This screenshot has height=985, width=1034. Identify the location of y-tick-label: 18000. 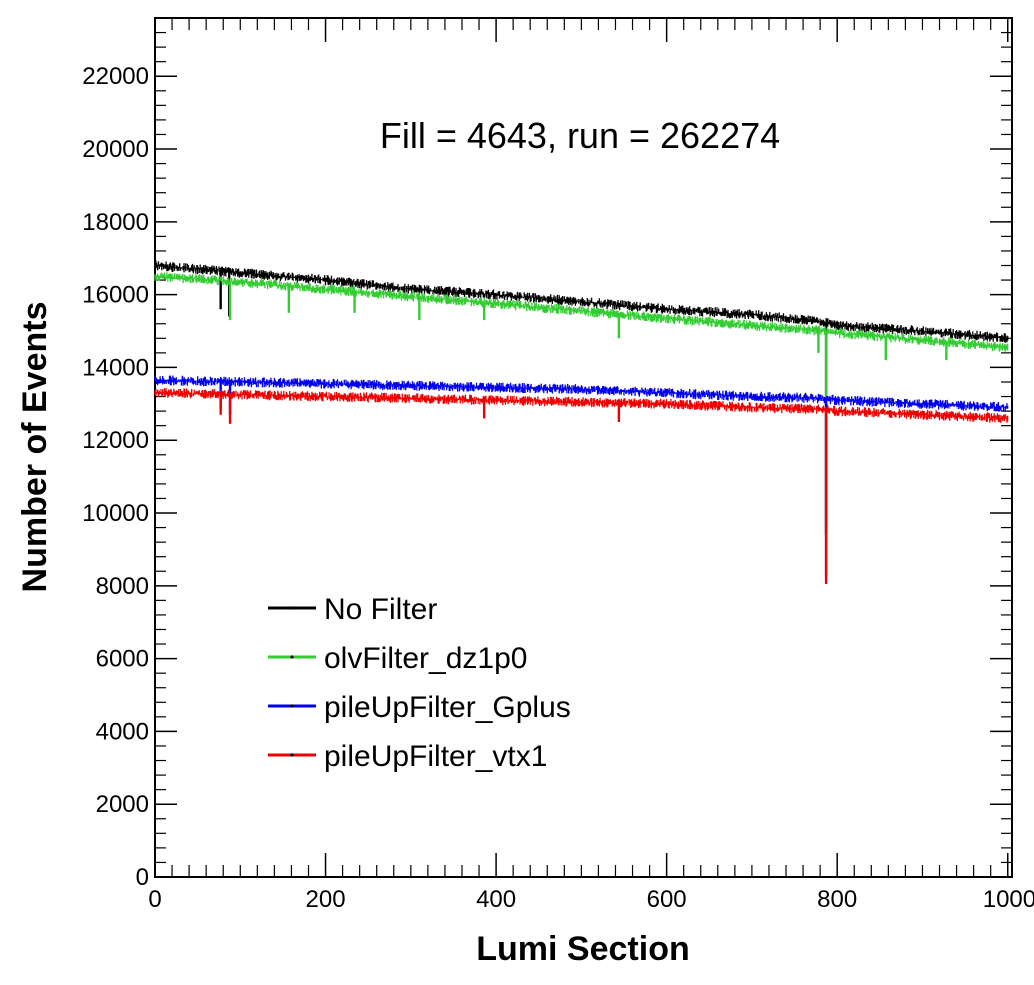
(115, 222).